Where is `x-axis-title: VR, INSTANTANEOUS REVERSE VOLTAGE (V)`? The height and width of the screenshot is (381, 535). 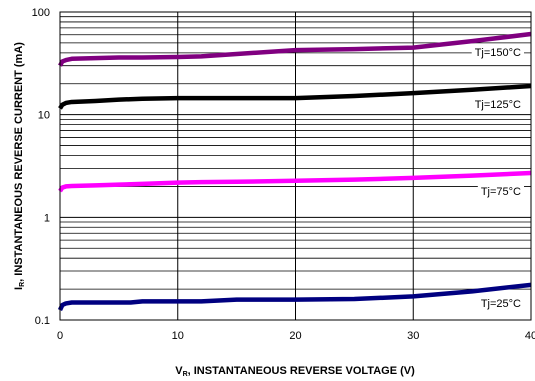 x-axis-title: VR, INSTANTANEOUS REVERSE VOLTAGE (V) is located at coordinates (295, 371).